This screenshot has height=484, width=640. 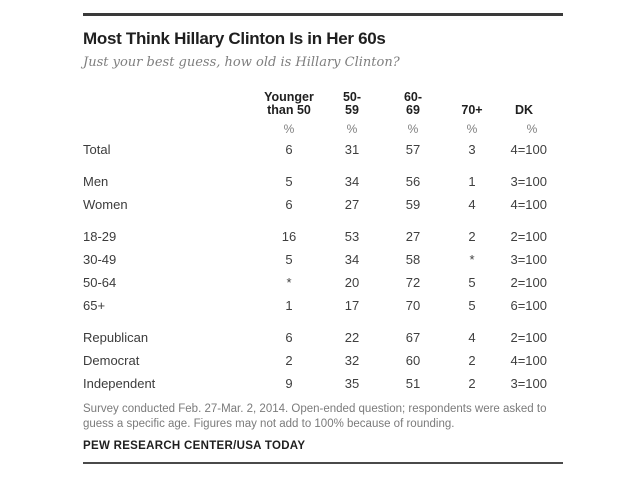 I want to click on col-header-50-59: 50- 59, so click(x=352, y=103).